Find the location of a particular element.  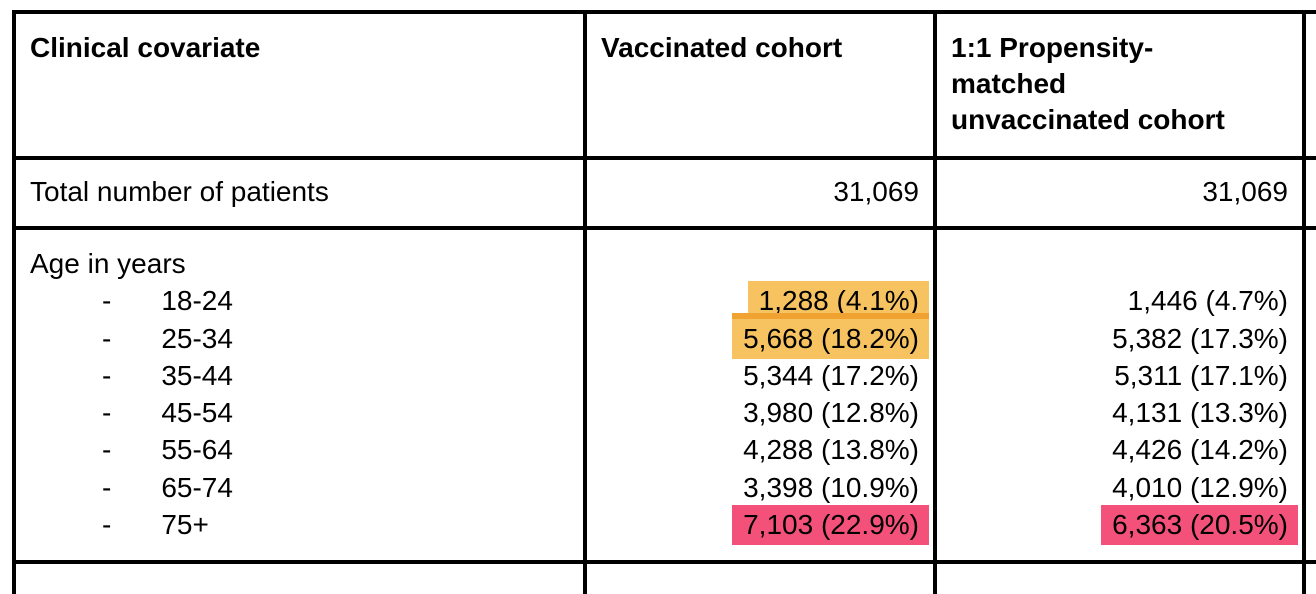

total-patients-unvaccinated-value: 31,069 is located at coordinates (1121, 193).